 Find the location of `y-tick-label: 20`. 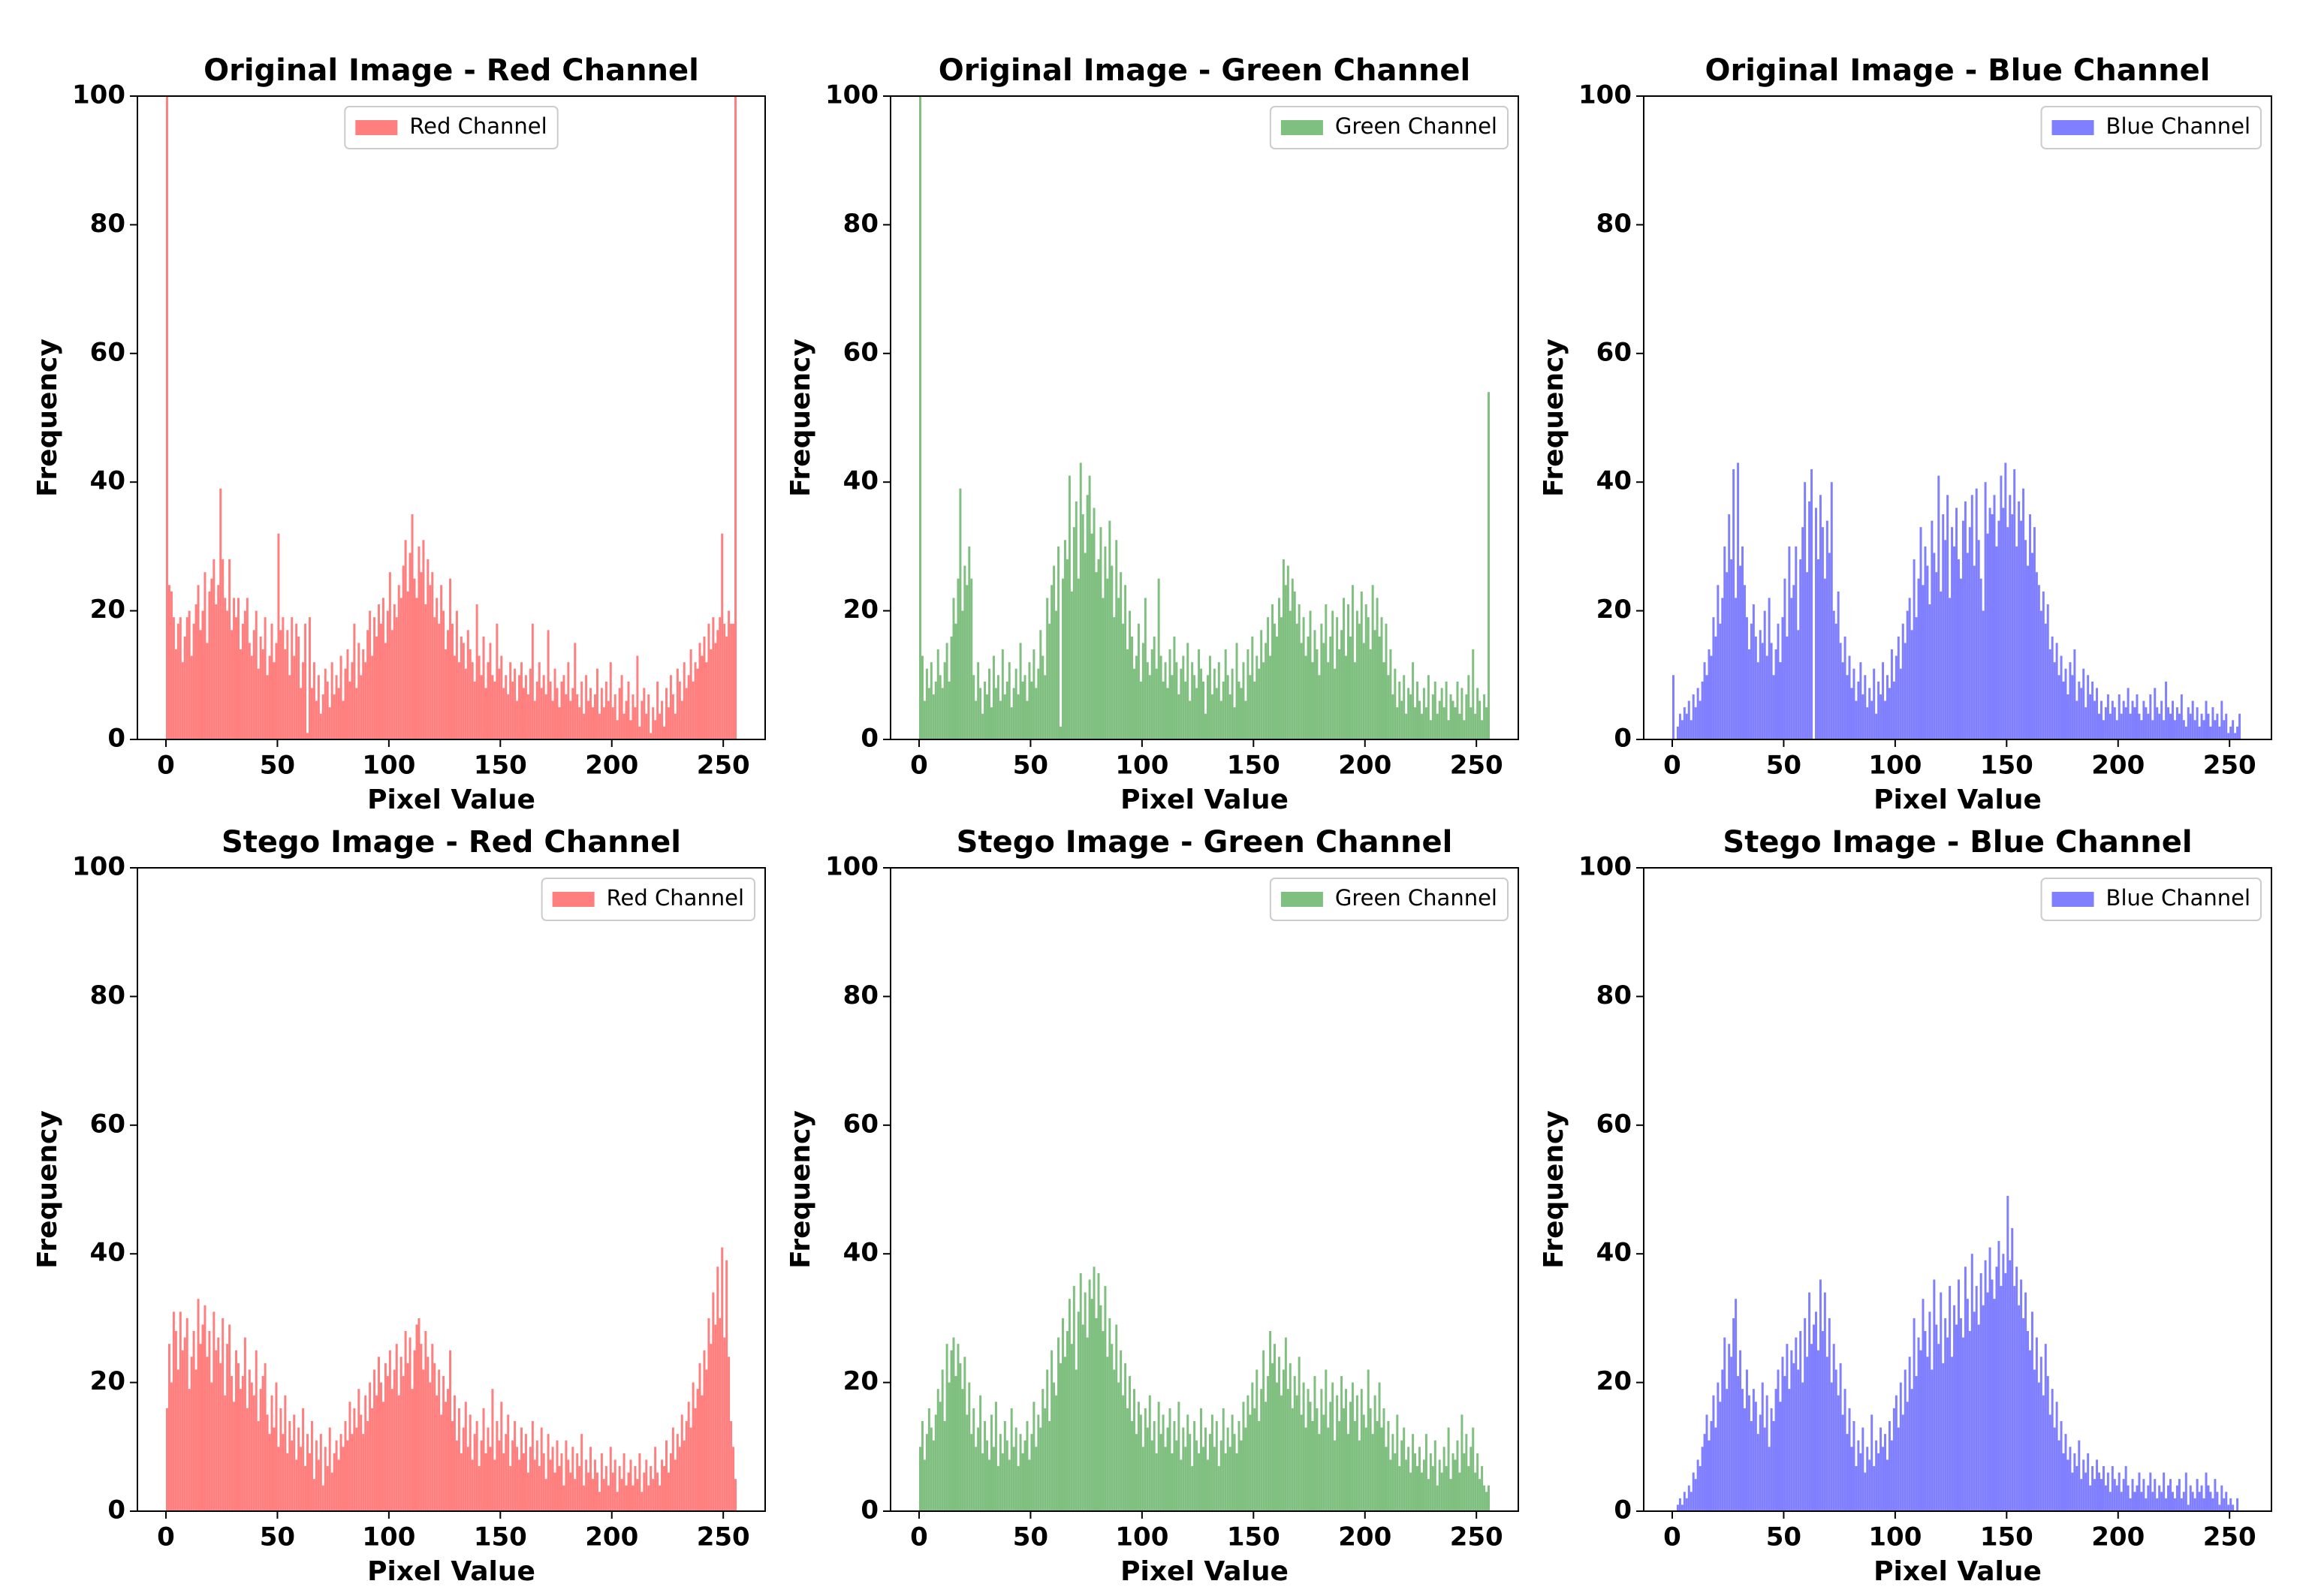

y-tick-label: 20 is located at coordinates (1614, 1381).